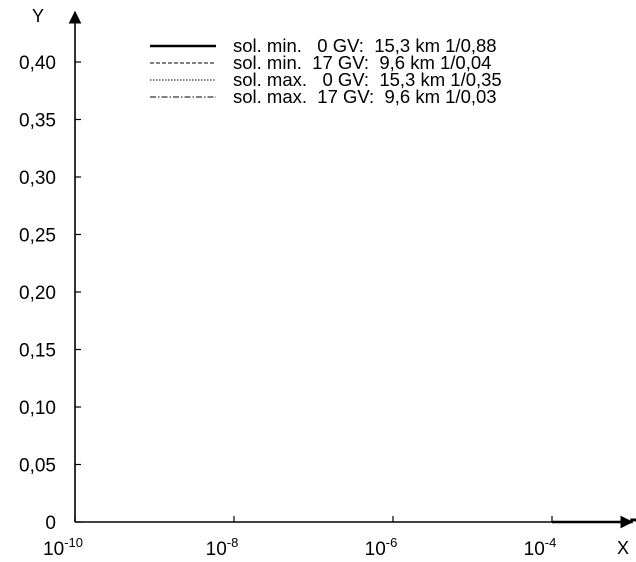  Describe the element at coordinates (37, 351) in the screenshot. I see `y-tick-label: 0,15` at that location.